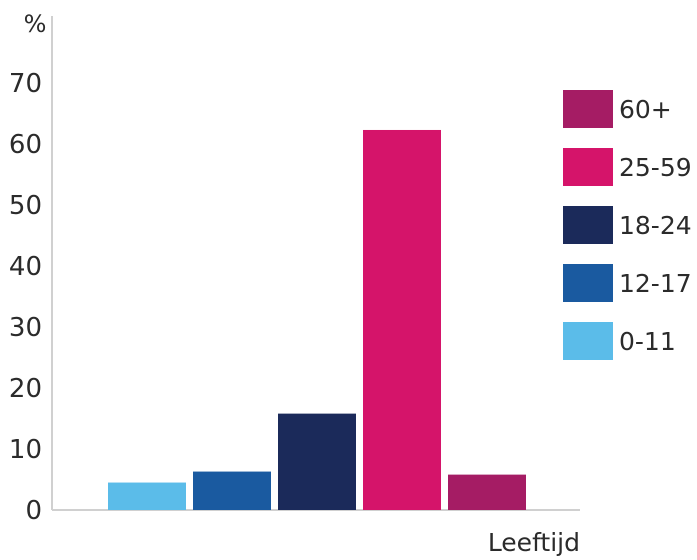 The width and height of the screenshot is (697, 560). I want to click on y-tick-label: 70, so click(25, 84).